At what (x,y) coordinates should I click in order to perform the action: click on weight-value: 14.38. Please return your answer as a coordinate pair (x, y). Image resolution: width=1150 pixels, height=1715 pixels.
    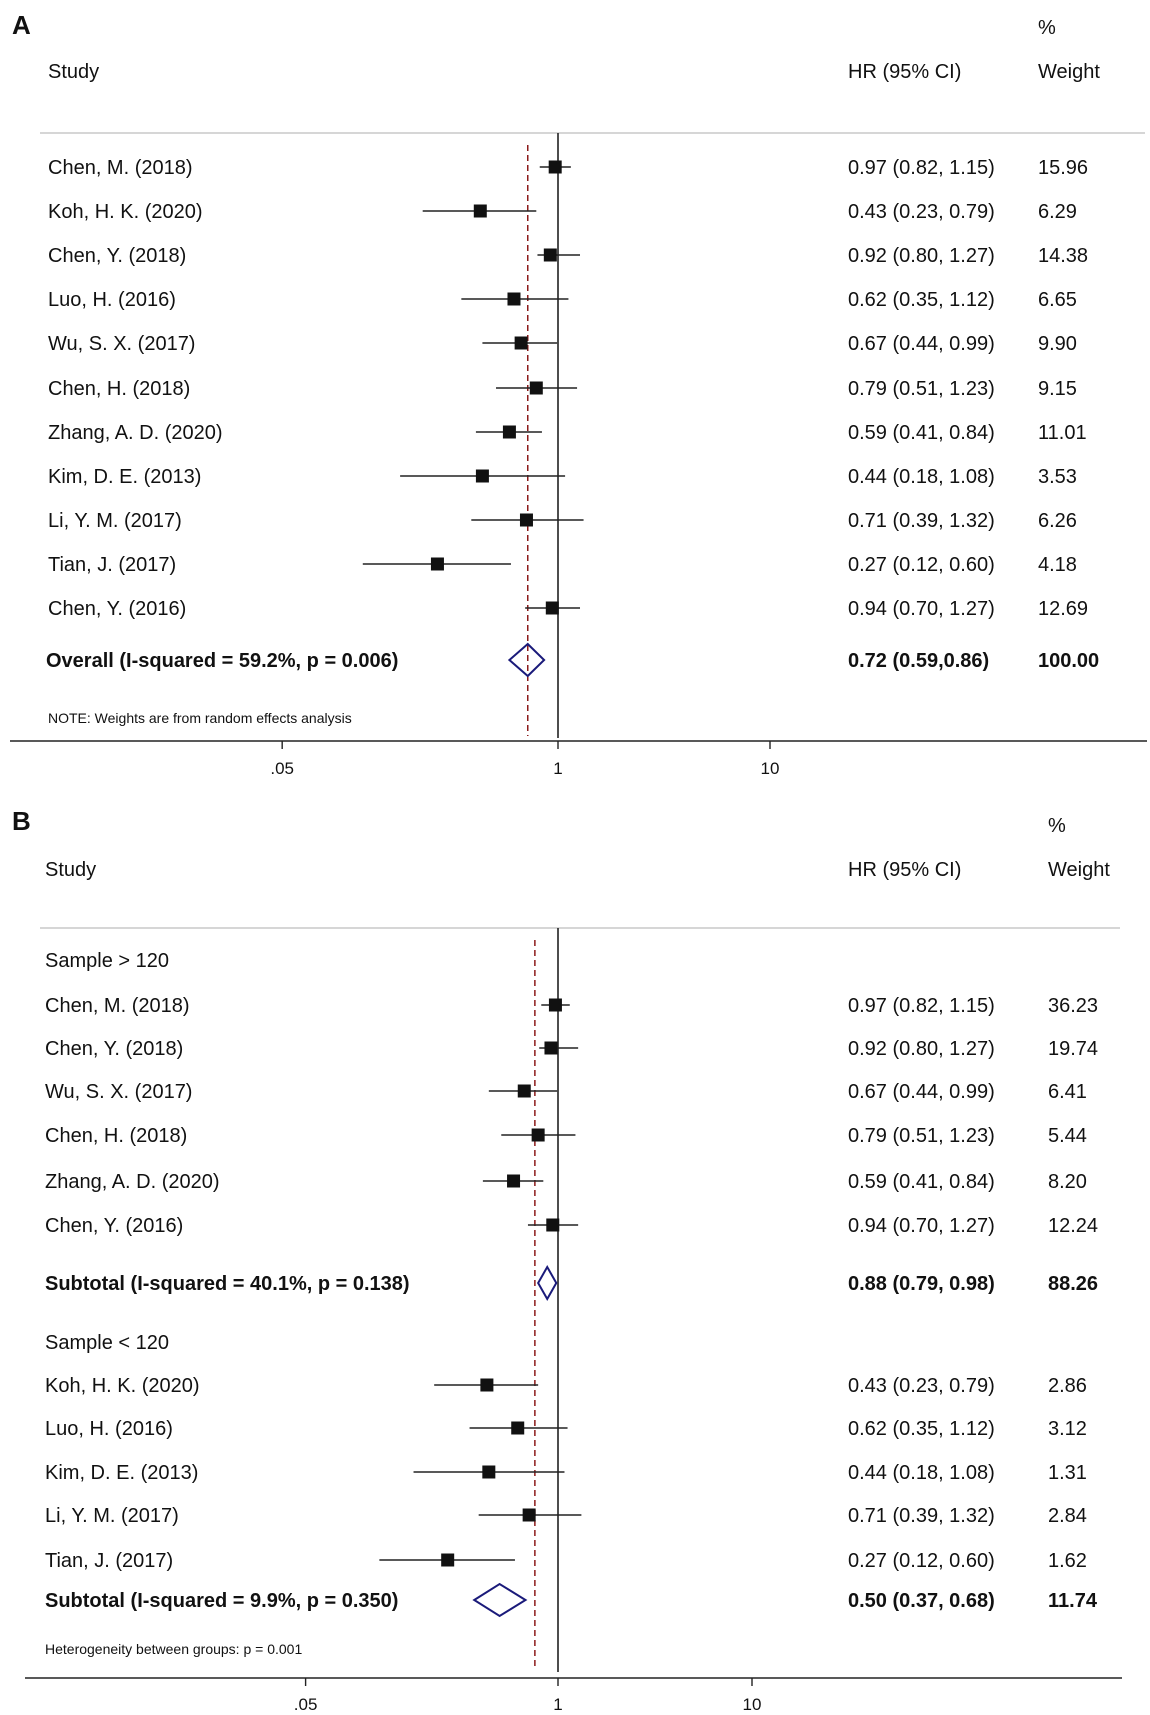
    Looking at the image, I should click on (1063, 256).